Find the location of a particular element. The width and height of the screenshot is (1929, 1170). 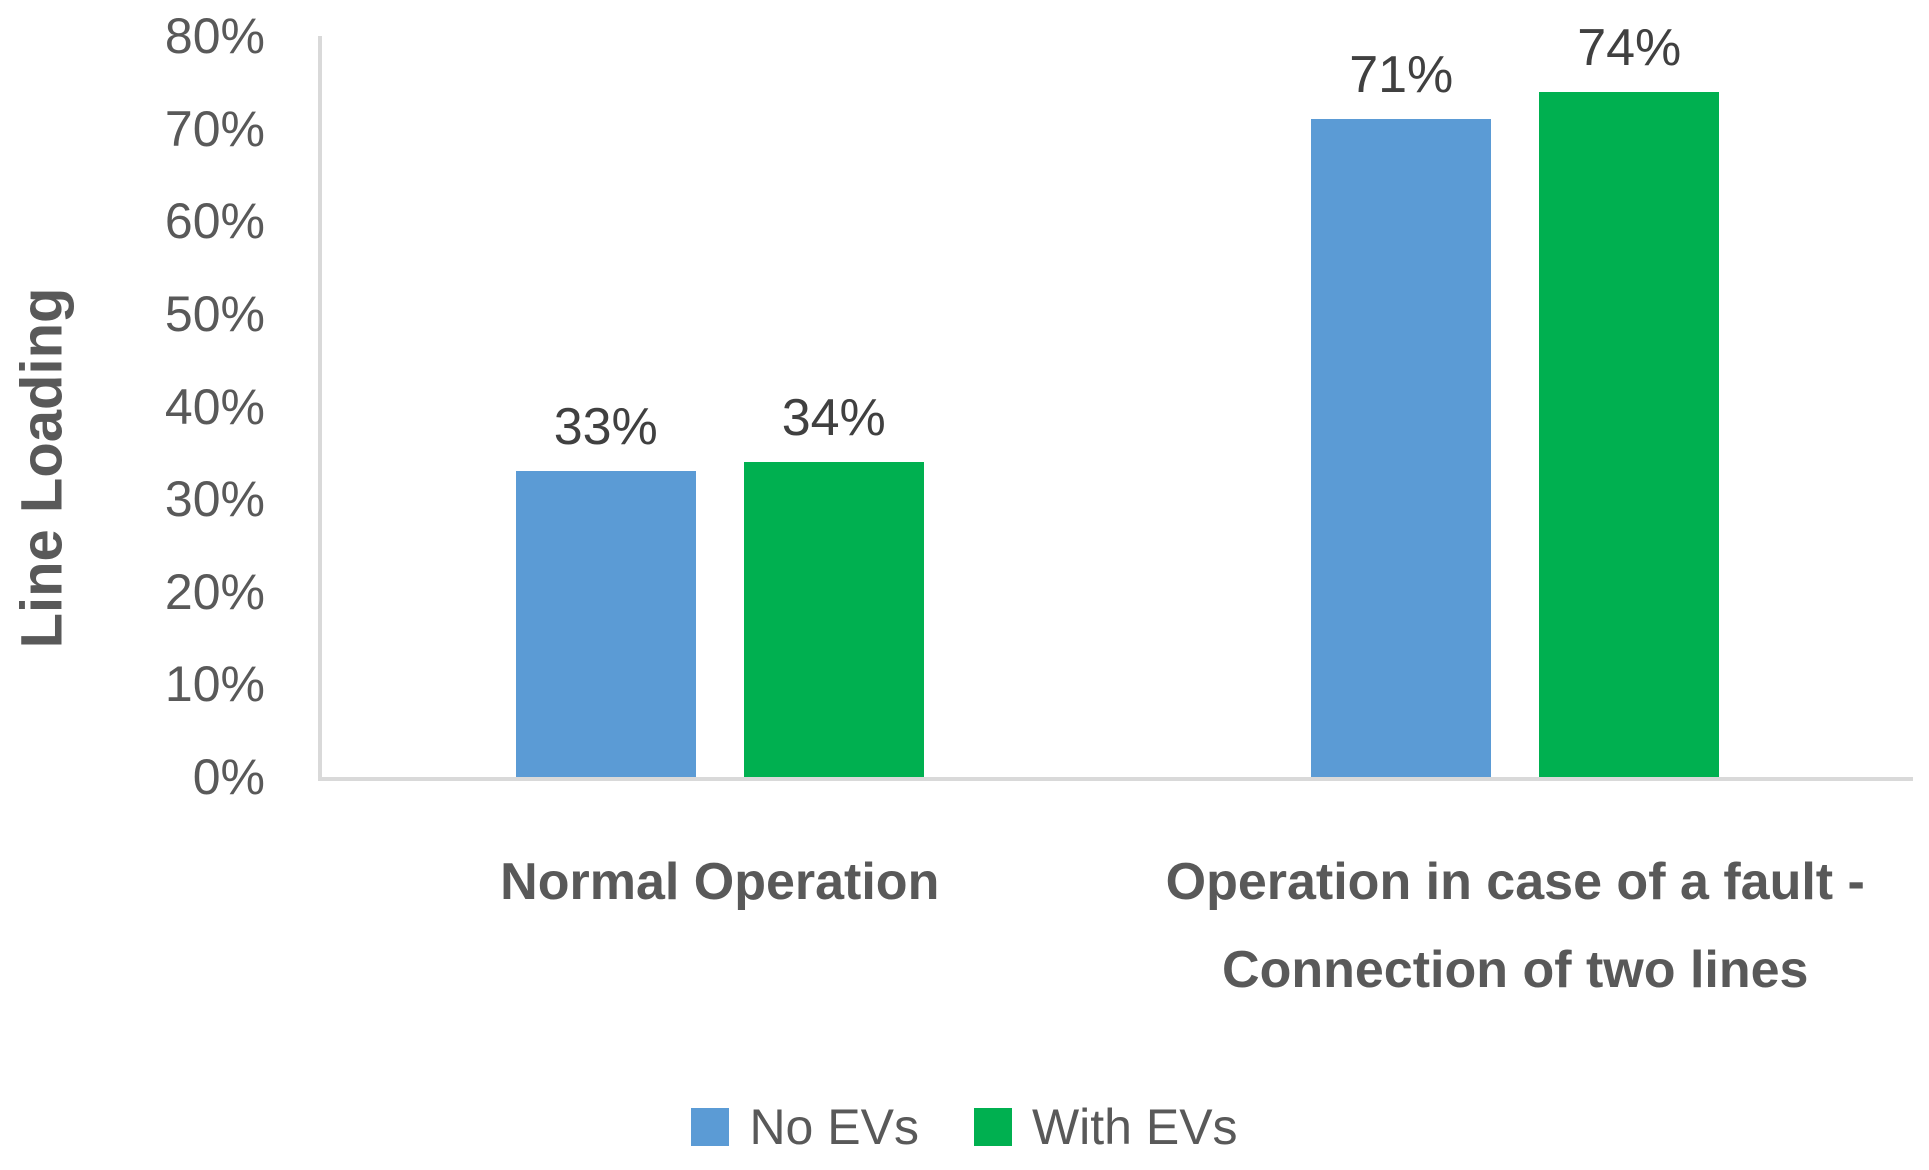

legend-item-with-evs: With EVs is located at coordinates (1105, 1127).